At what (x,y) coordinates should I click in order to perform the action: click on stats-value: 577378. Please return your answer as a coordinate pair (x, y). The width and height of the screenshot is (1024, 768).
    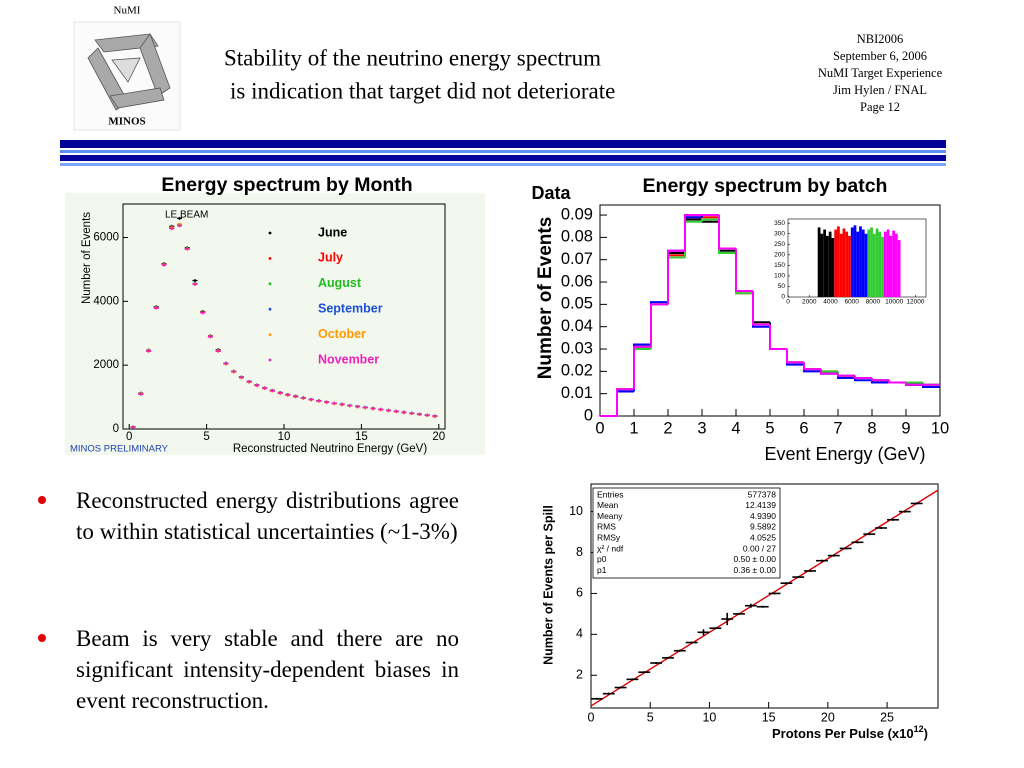
    Looking at the image, I should click on (762, 494).